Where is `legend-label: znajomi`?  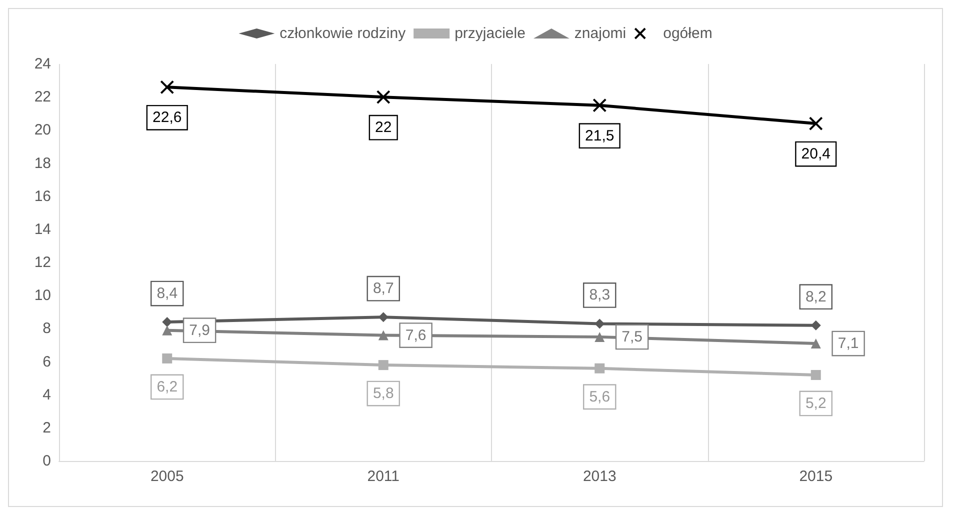
legend-label: znajomi is located at coordinates (600, 33).